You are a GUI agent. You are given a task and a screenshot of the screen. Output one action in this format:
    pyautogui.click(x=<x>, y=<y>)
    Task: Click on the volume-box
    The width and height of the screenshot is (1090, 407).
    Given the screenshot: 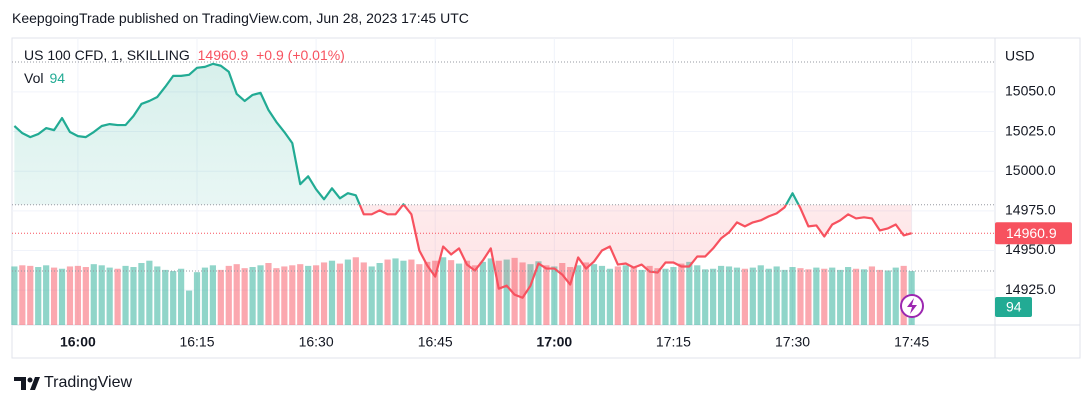 What is the action you would take?
    pyautogui.click(x=1013, y=307)
    